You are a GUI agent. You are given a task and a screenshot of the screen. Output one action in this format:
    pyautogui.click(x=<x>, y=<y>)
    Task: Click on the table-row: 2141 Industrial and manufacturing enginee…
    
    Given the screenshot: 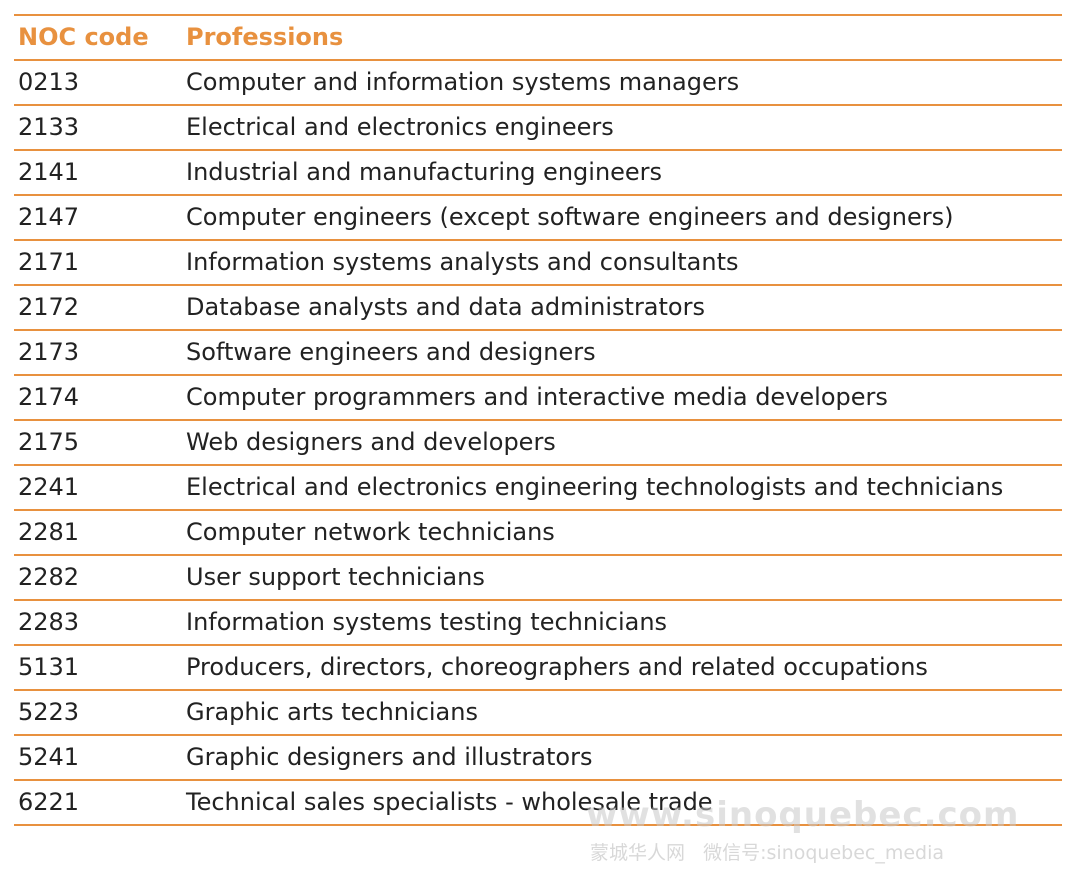 What is the action you would take?
    pyautogui.click(x=538, y=173)
    